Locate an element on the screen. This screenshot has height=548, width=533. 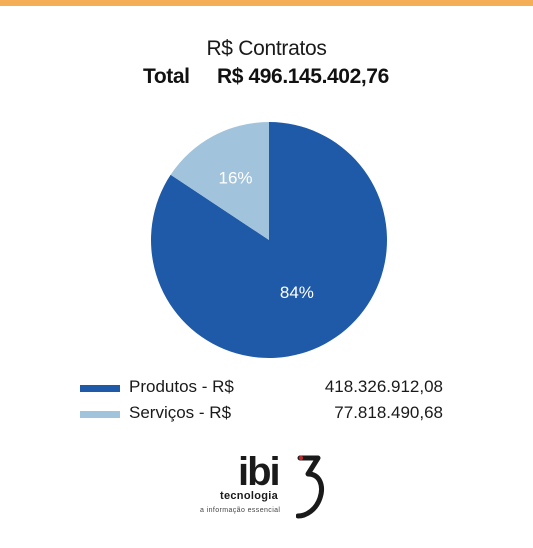
ibi-tecnologia-logo: ibi tecnologia a informação essencial is located at coordinates (265, 487).